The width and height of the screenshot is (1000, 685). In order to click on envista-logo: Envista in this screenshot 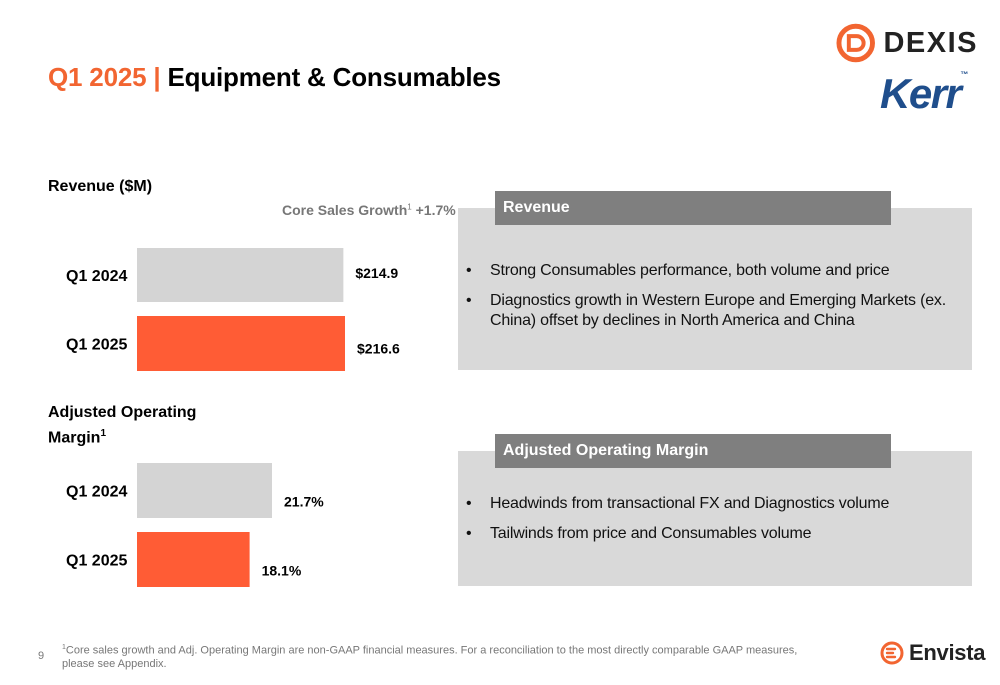, I will do `click(932, 653)`.